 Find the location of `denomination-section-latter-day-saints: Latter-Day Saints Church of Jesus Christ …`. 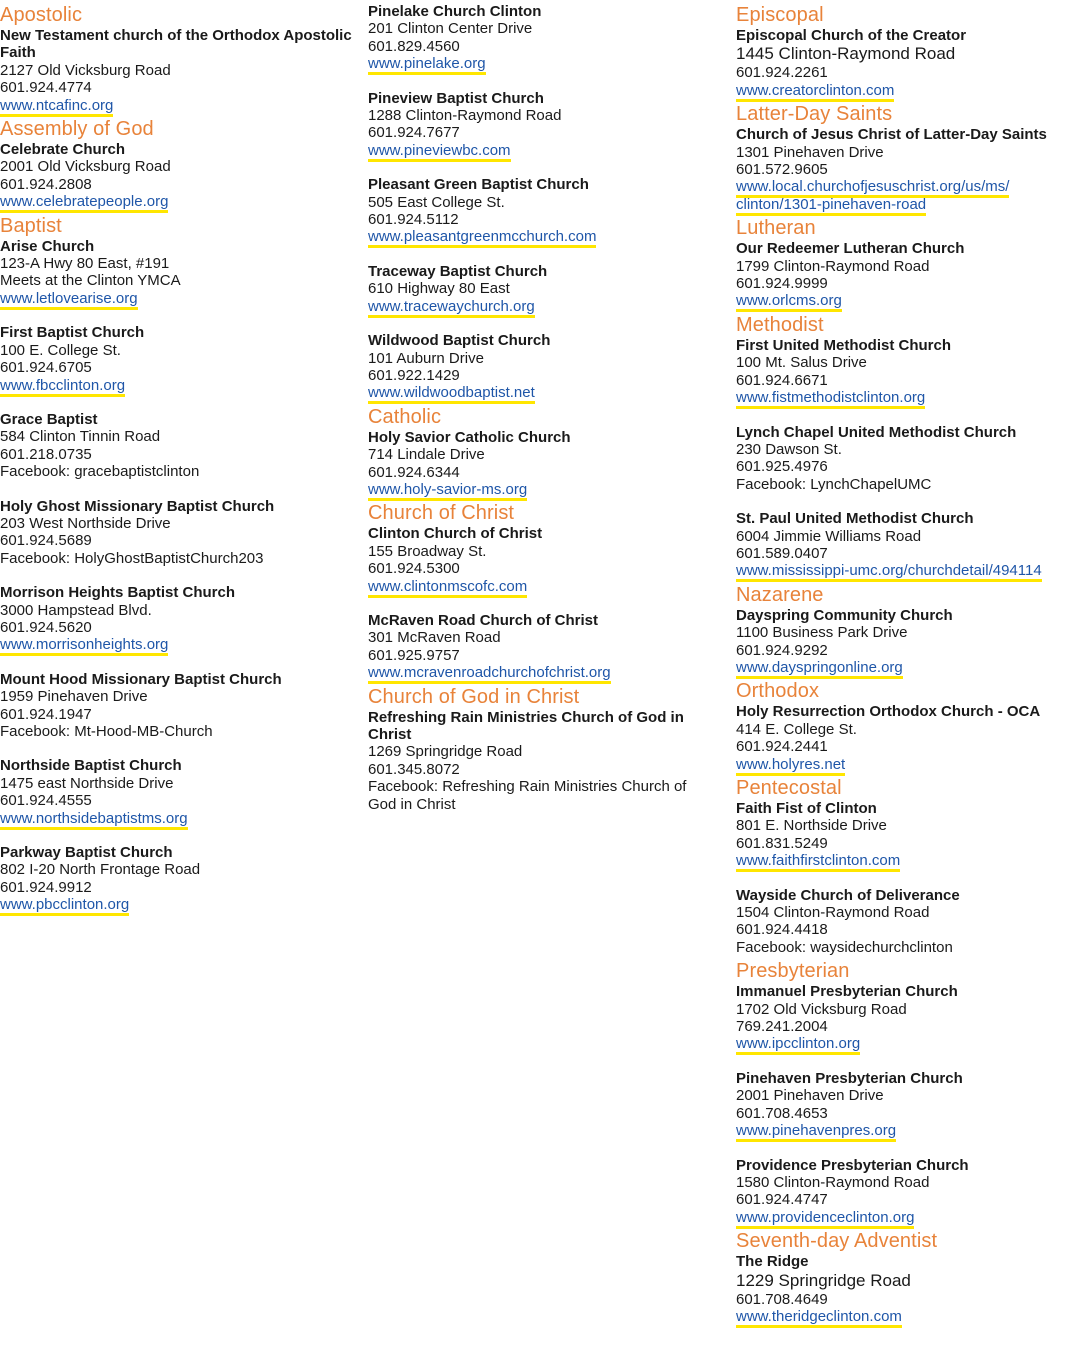

denomination-section-latter-day-saints: Latter-Day Saints Church of Jesus Christ … is located at coordinates (906, 159).